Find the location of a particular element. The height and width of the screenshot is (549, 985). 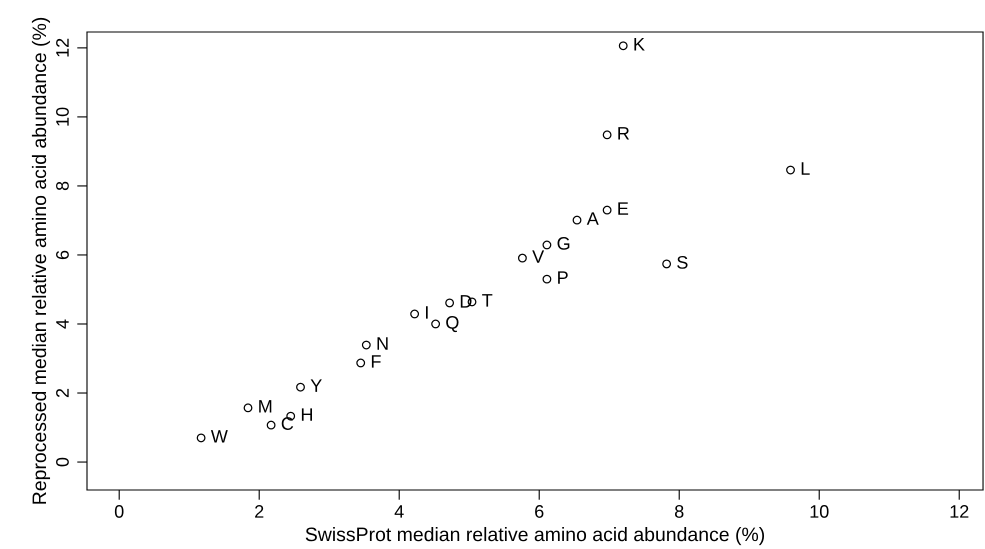

annotation: T is located at coordinates (487, 300).